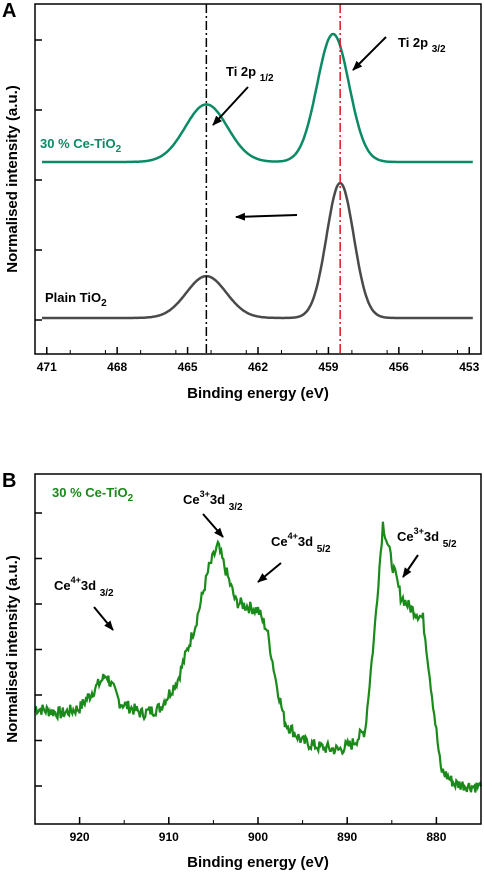  I want to click on series-label-ce-tio2-a: 30 % Ce-TiO2, so click(81, 145).